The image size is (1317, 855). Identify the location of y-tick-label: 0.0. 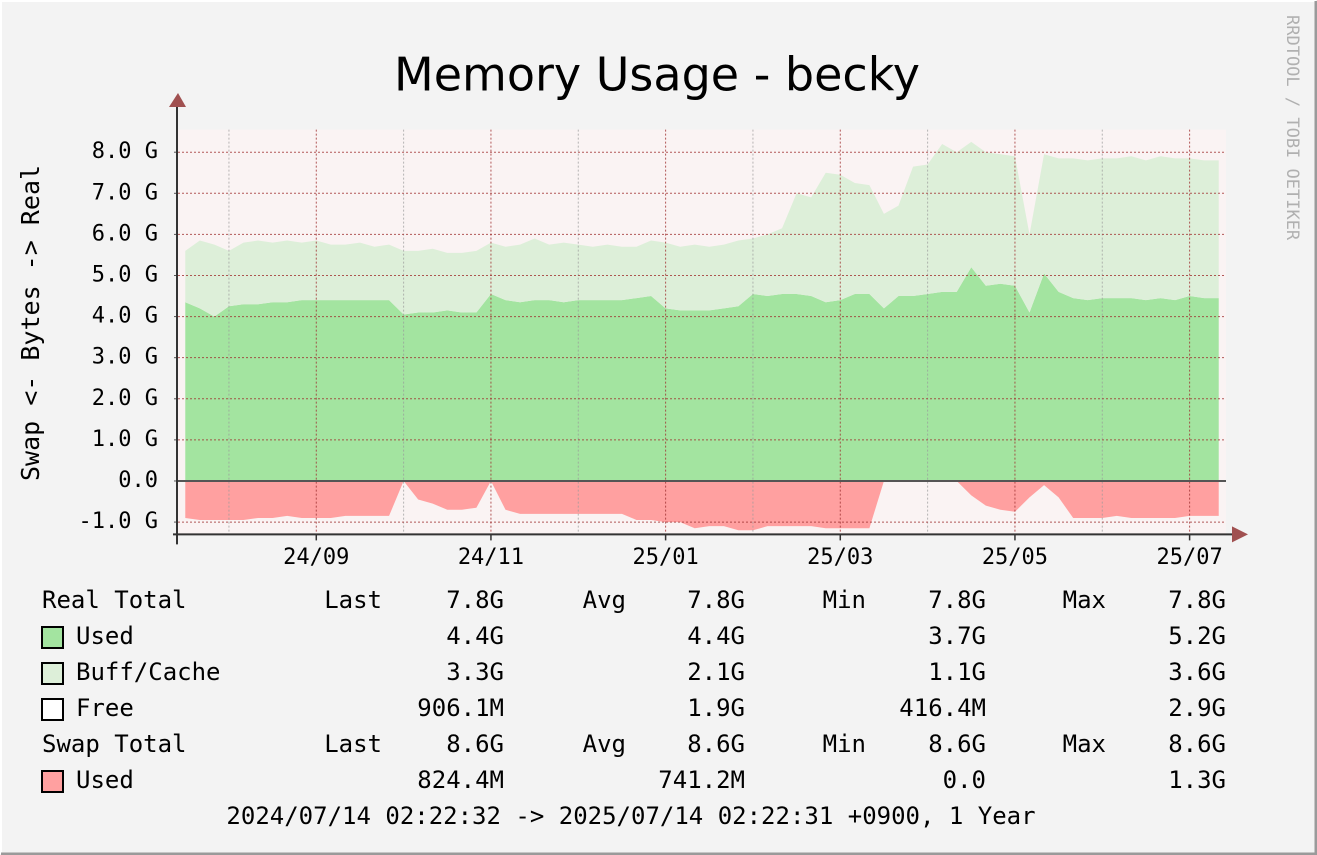
(138, 480).